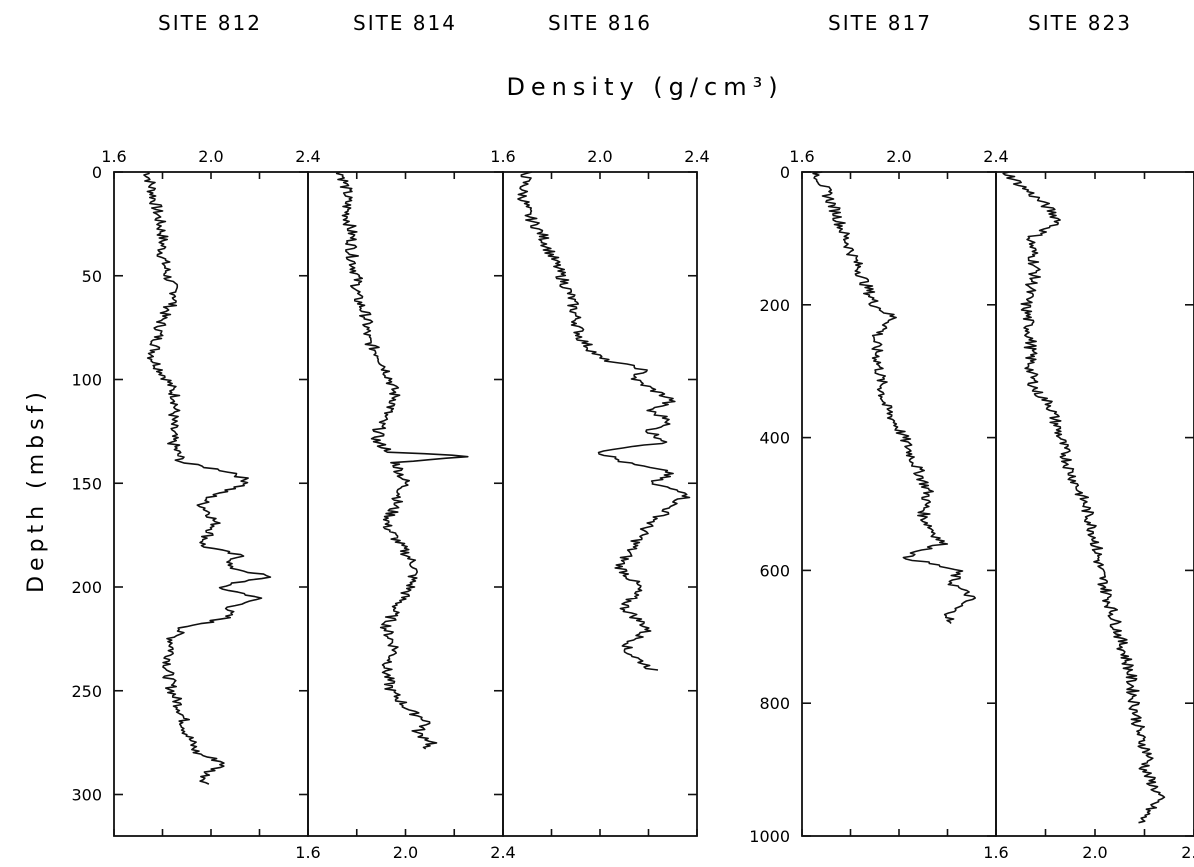 This screenshot has width=1194, height=867. What do you see at coordinates (36, 490) in the screenshot?
I see `y-axis-label: Depth (mbsf)` at bounding box center [36, 490].